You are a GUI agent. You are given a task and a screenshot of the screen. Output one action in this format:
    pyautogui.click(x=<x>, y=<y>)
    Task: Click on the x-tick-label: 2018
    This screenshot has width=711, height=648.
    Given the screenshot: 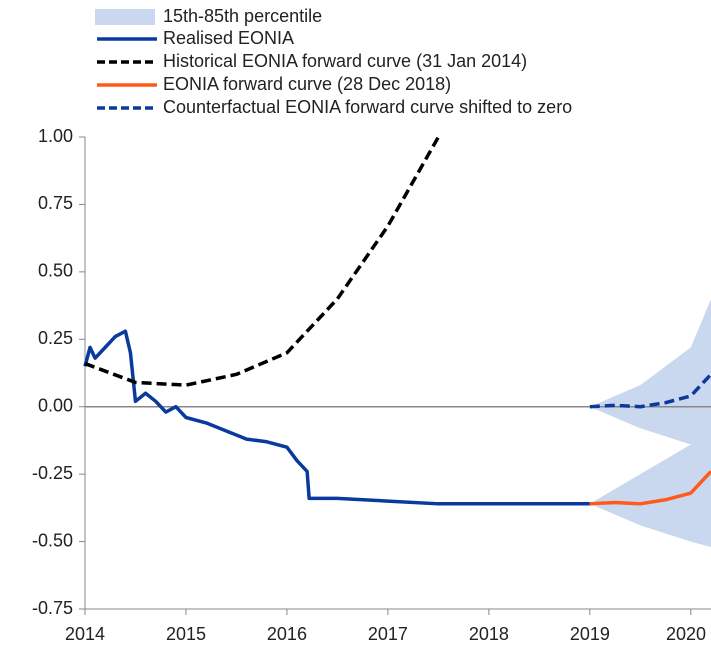 What is the action you would take?
    pyautogui.click(x=489, y=634)
    